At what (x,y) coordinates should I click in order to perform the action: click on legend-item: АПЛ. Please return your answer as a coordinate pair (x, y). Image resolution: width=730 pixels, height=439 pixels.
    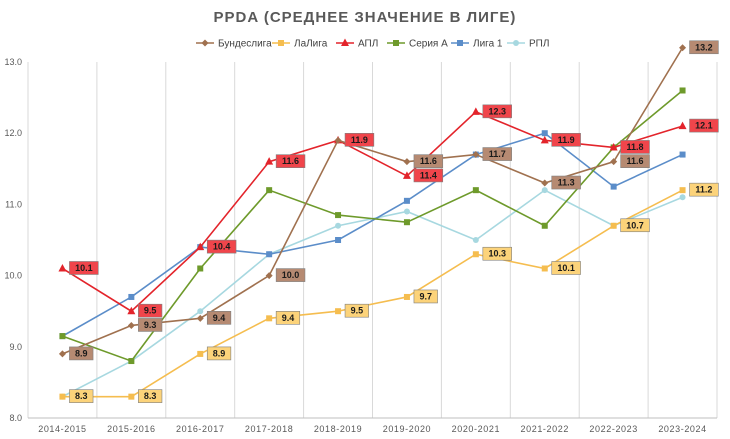
    Looking at the image, I should click on (357, 44).